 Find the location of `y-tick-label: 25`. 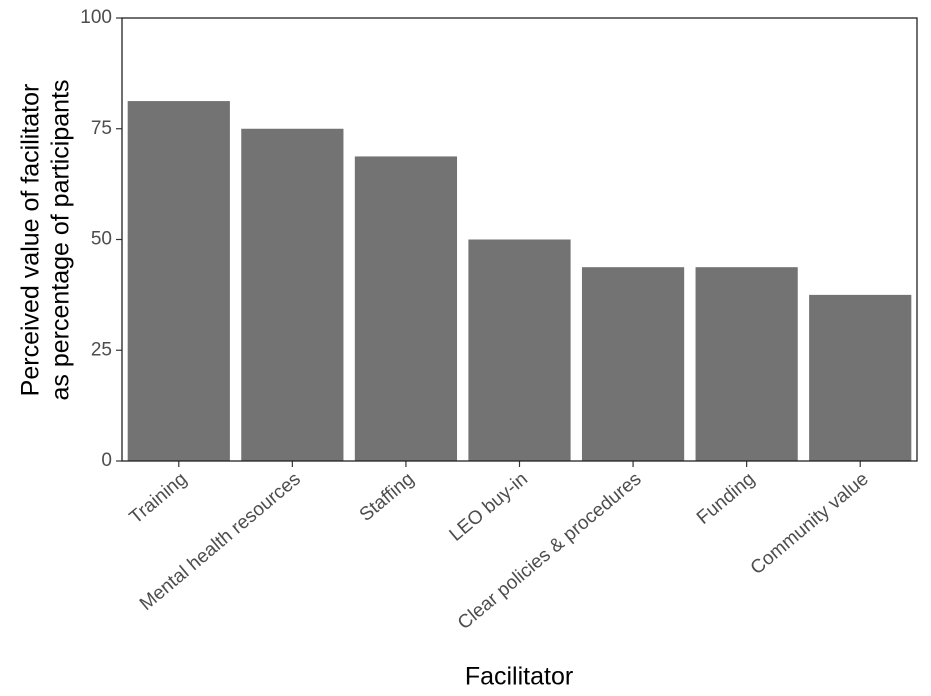

y-tick-label: 25 is located at coordinates (101, 349).